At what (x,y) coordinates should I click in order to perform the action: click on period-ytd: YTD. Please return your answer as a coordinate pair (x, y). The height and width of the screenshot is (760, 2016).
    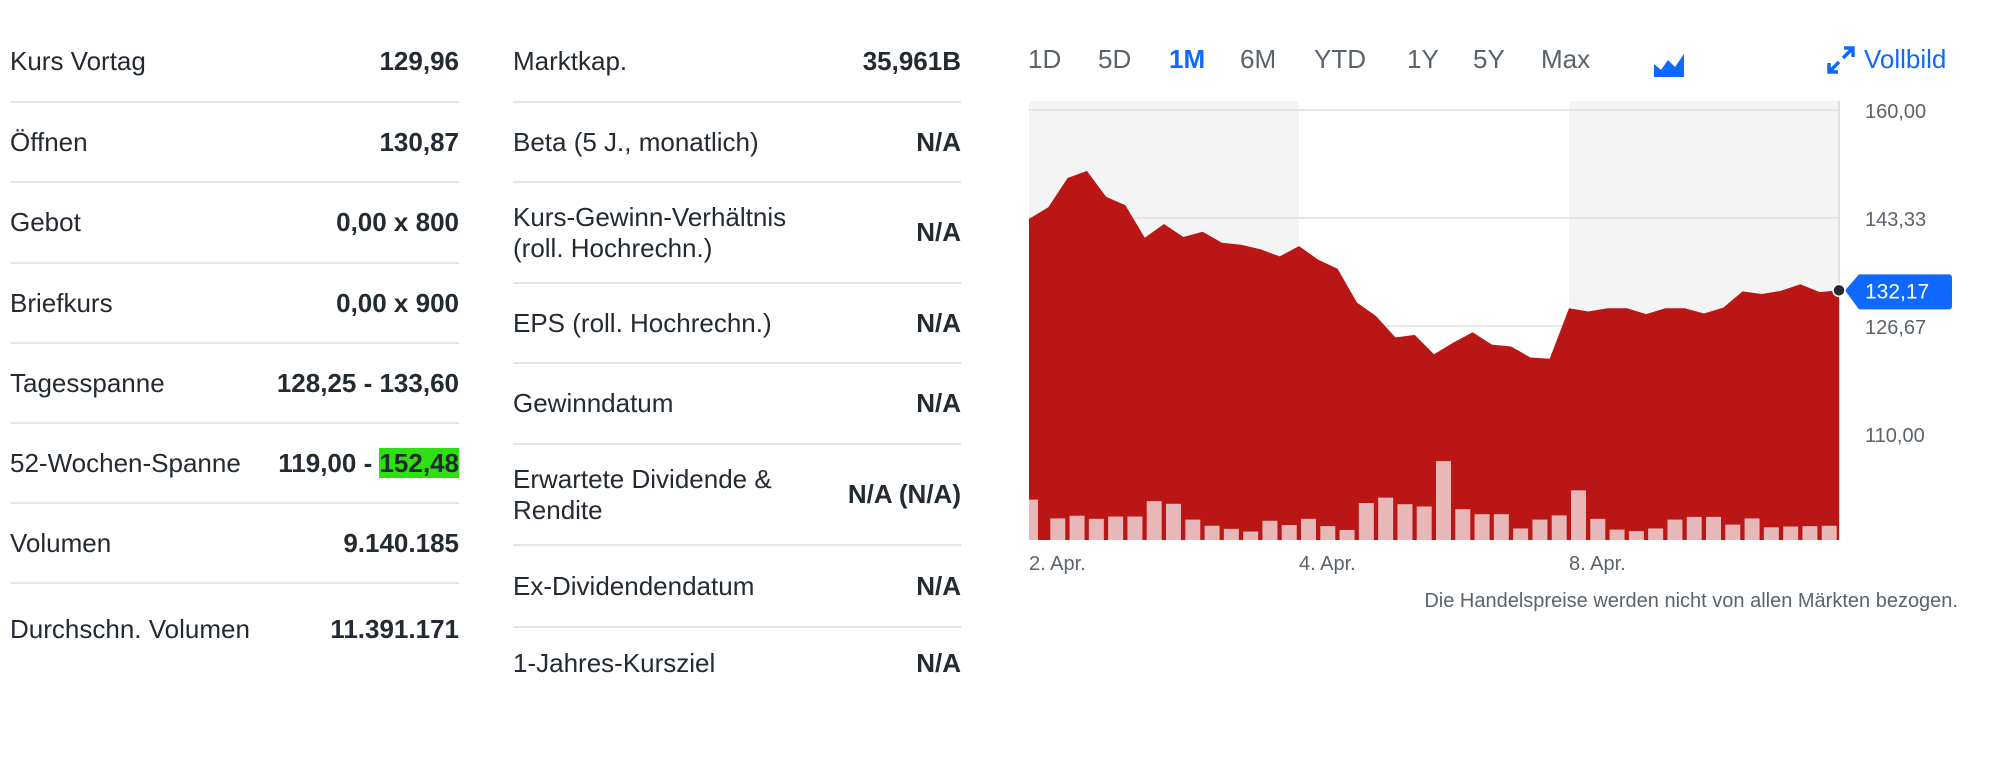
    Looking at the image, I should click on (1340, 59).